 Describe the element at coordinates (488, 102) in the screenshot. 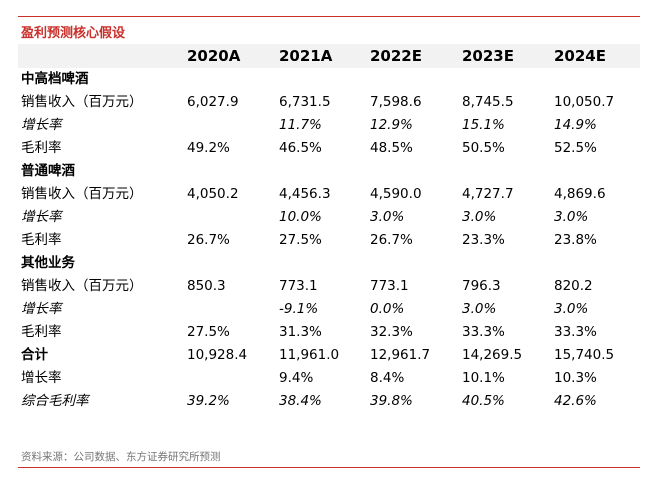

I see `table-cell: 8,745.5` at that location.